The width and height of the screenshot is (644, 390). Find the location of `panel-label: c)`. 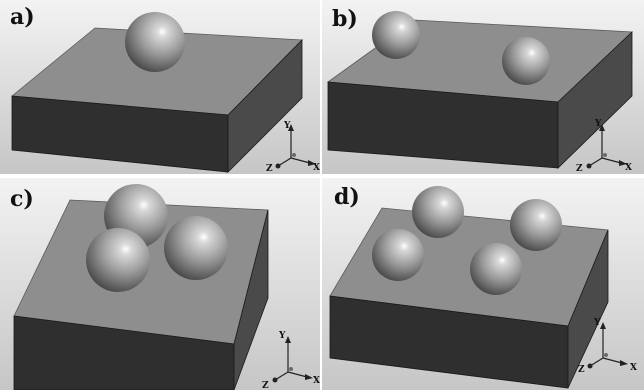

panel-label: c) is located at coordinates (22, 199).